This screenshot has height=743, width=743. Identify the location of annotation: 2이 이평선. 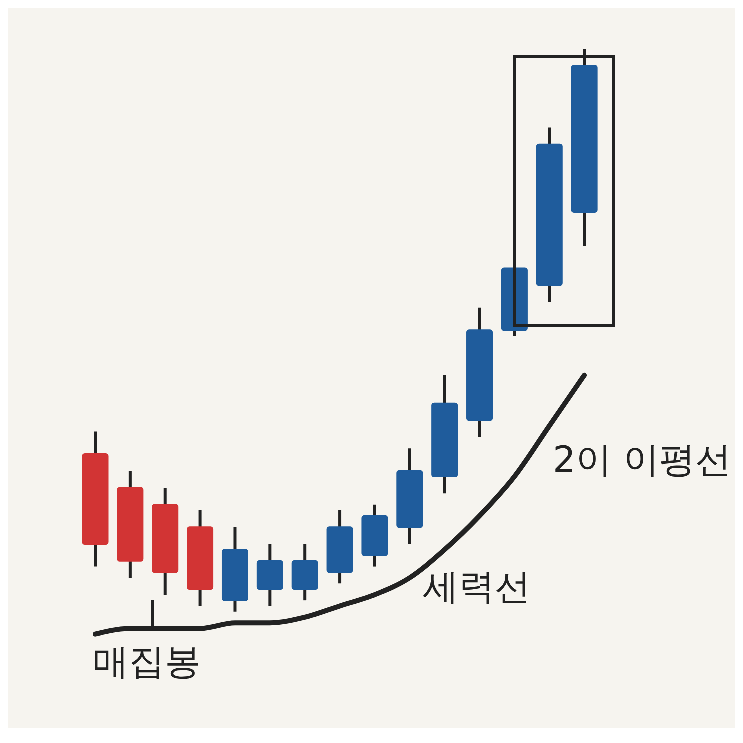
(642, 461).